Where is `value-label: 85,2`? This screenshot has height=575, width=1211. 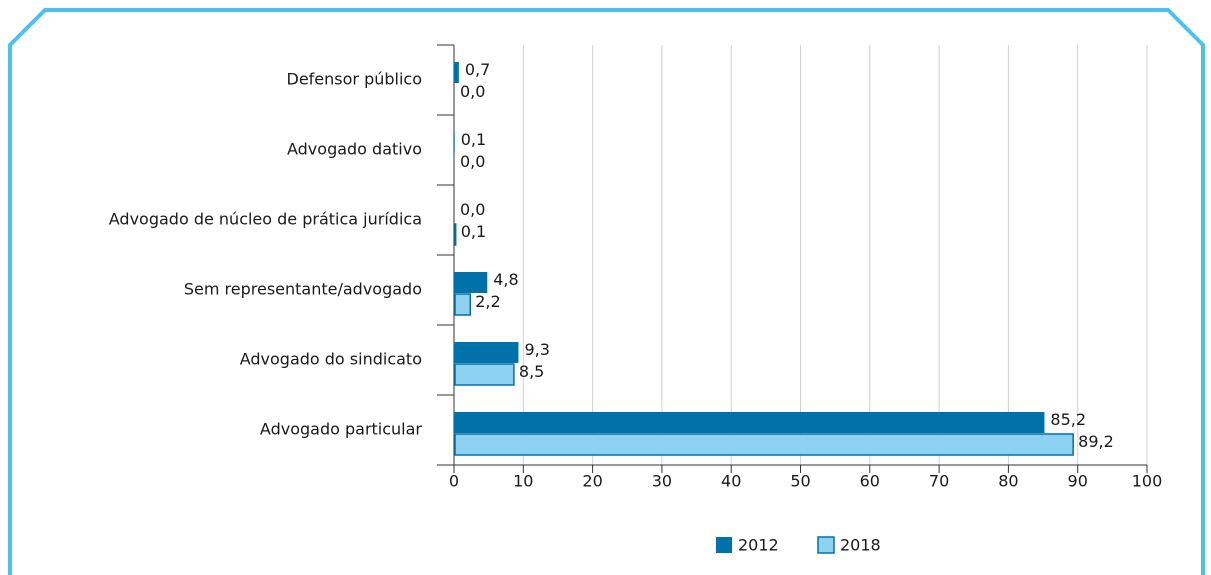 value-label: 85,2 is located at coordinates (1068, 419).